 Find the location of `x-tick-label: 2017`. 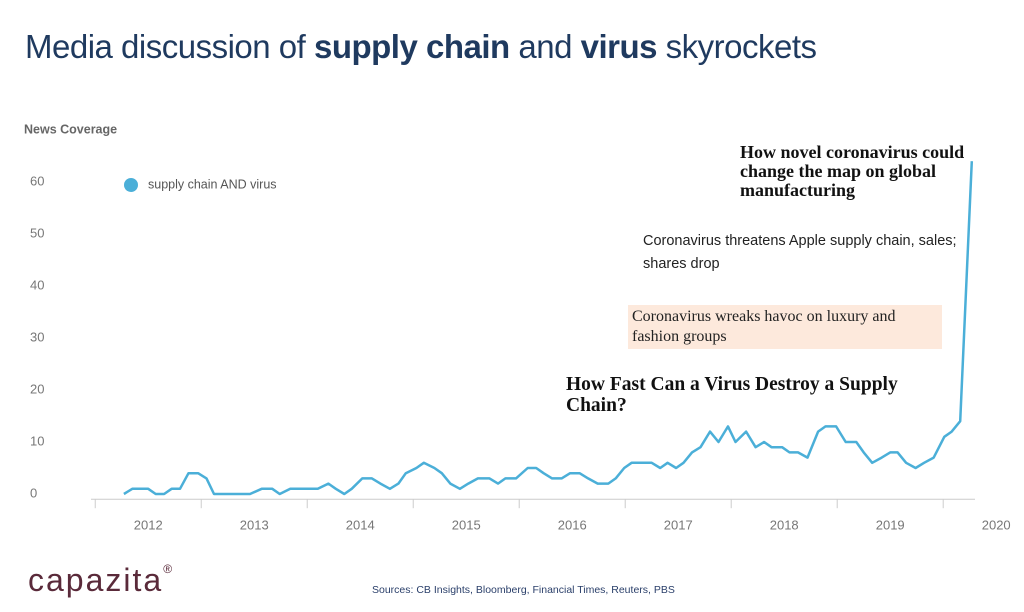

x-tick-label: 2017 is located at coordinates (678, 525).